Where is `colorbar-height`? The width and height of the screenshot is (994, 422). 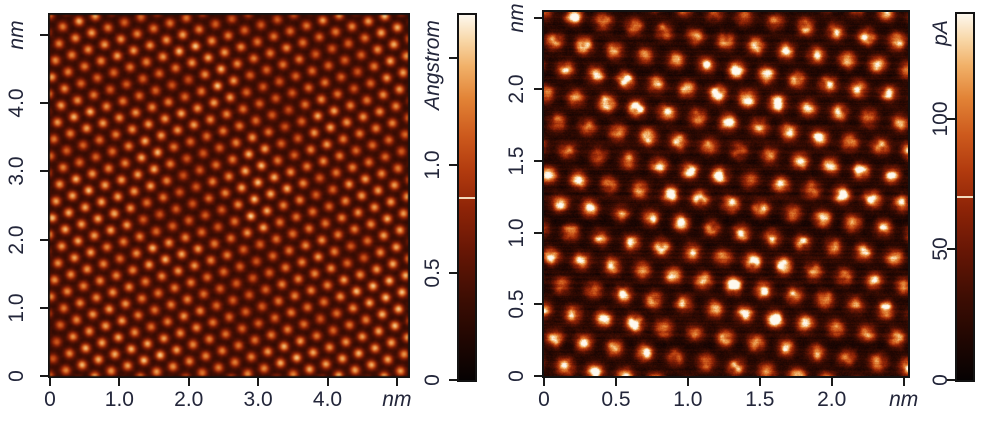
colorbar-height is located at coordinates (467, 197).